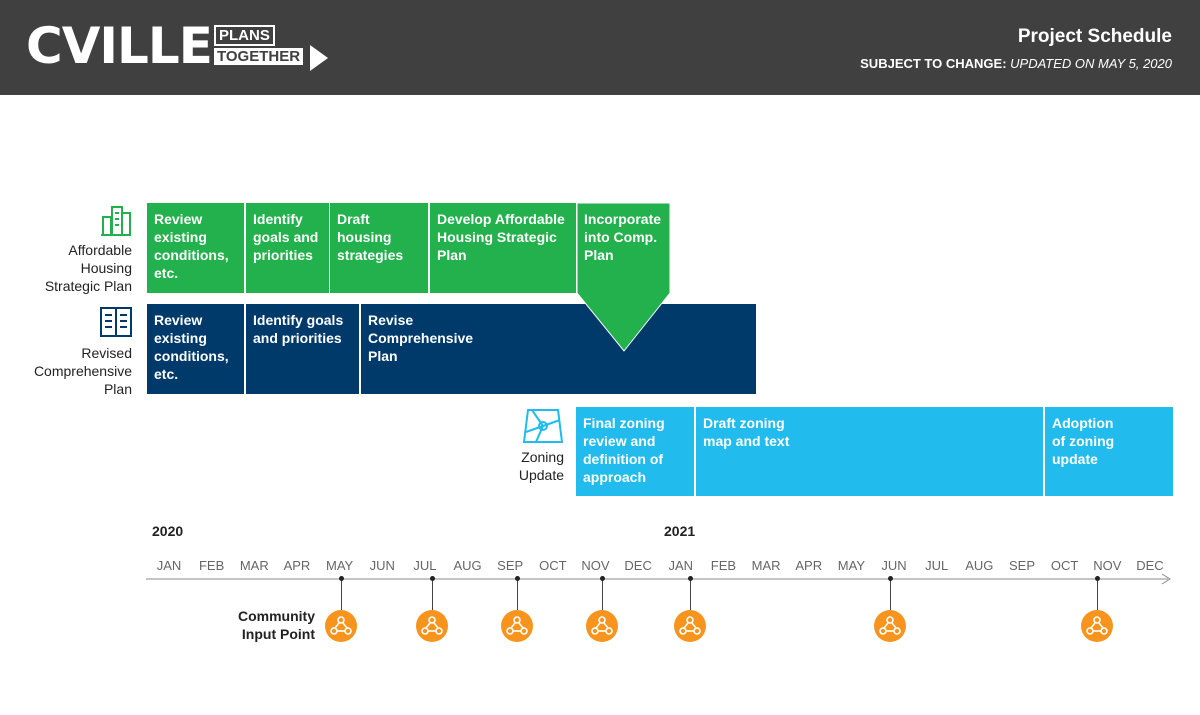  I want to click on housing-segment-review: Review existing conditions, etc., so click(195, 248).